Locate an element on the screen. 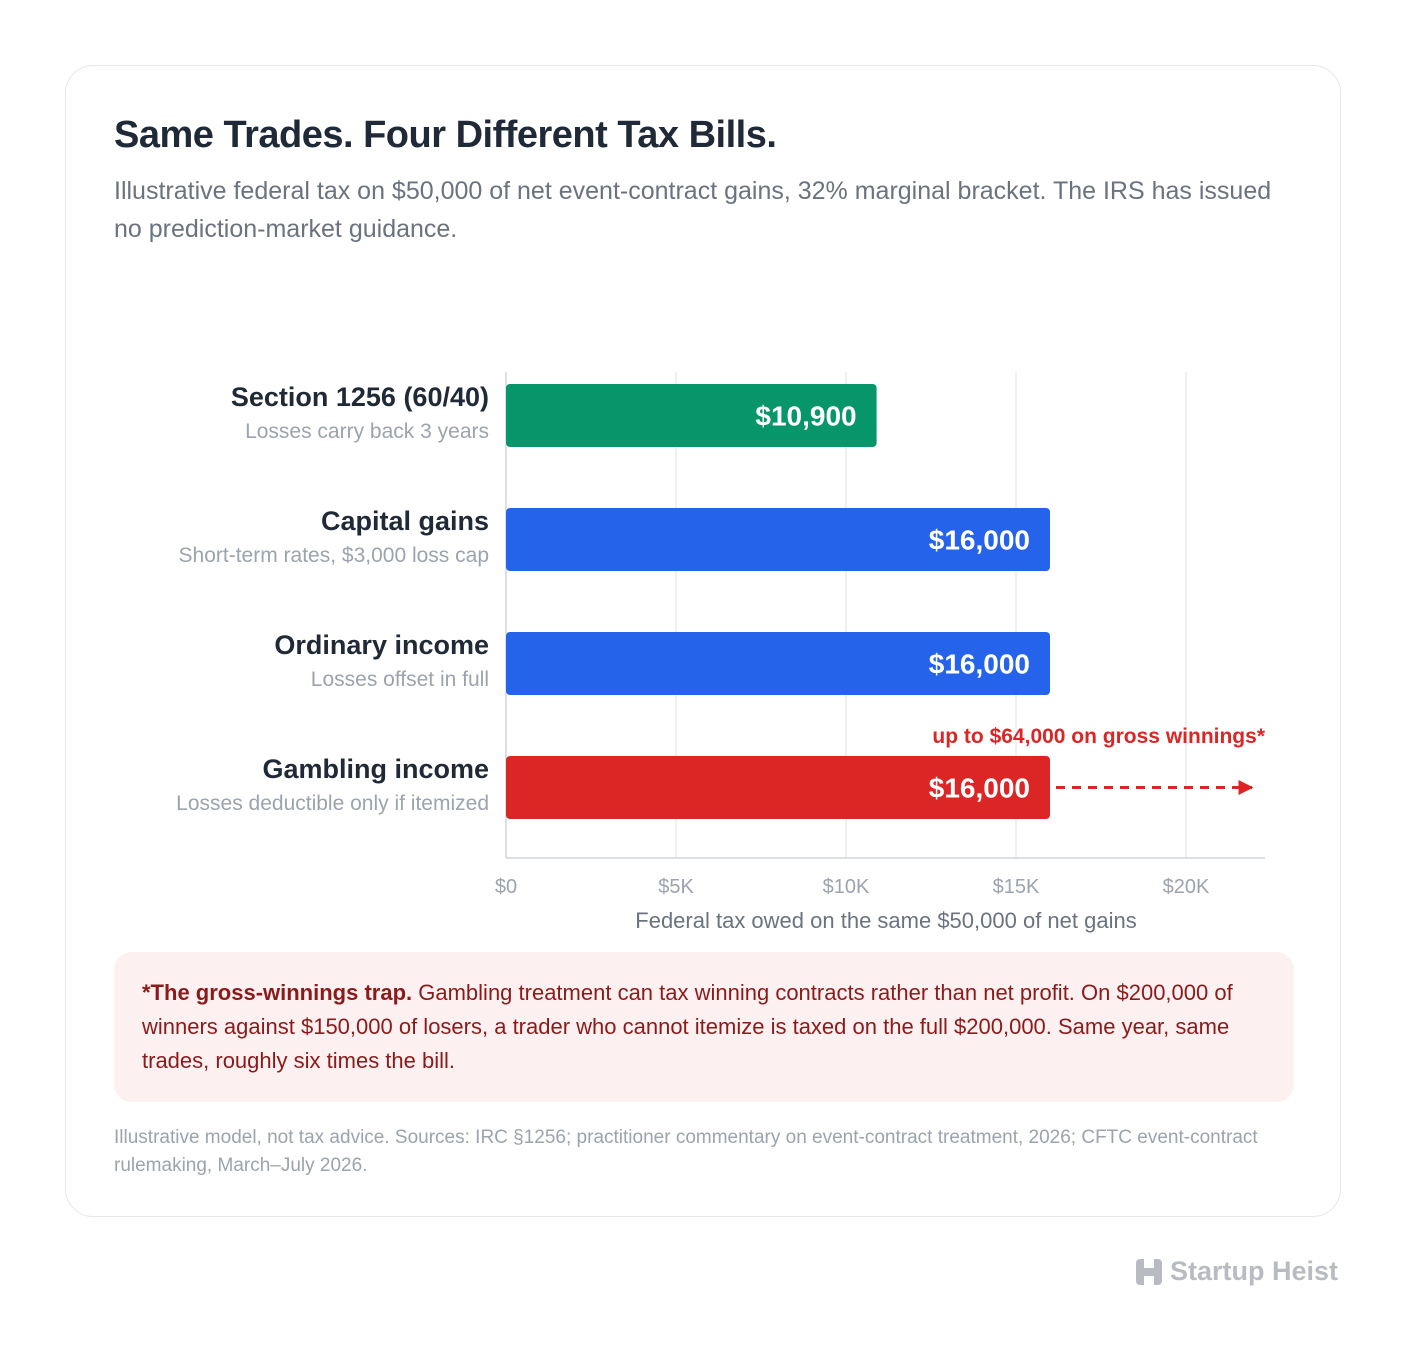 This screenshot has width=1408, height=1358. brand-name: Startup Heist is located at coordinates (1253, 1271).